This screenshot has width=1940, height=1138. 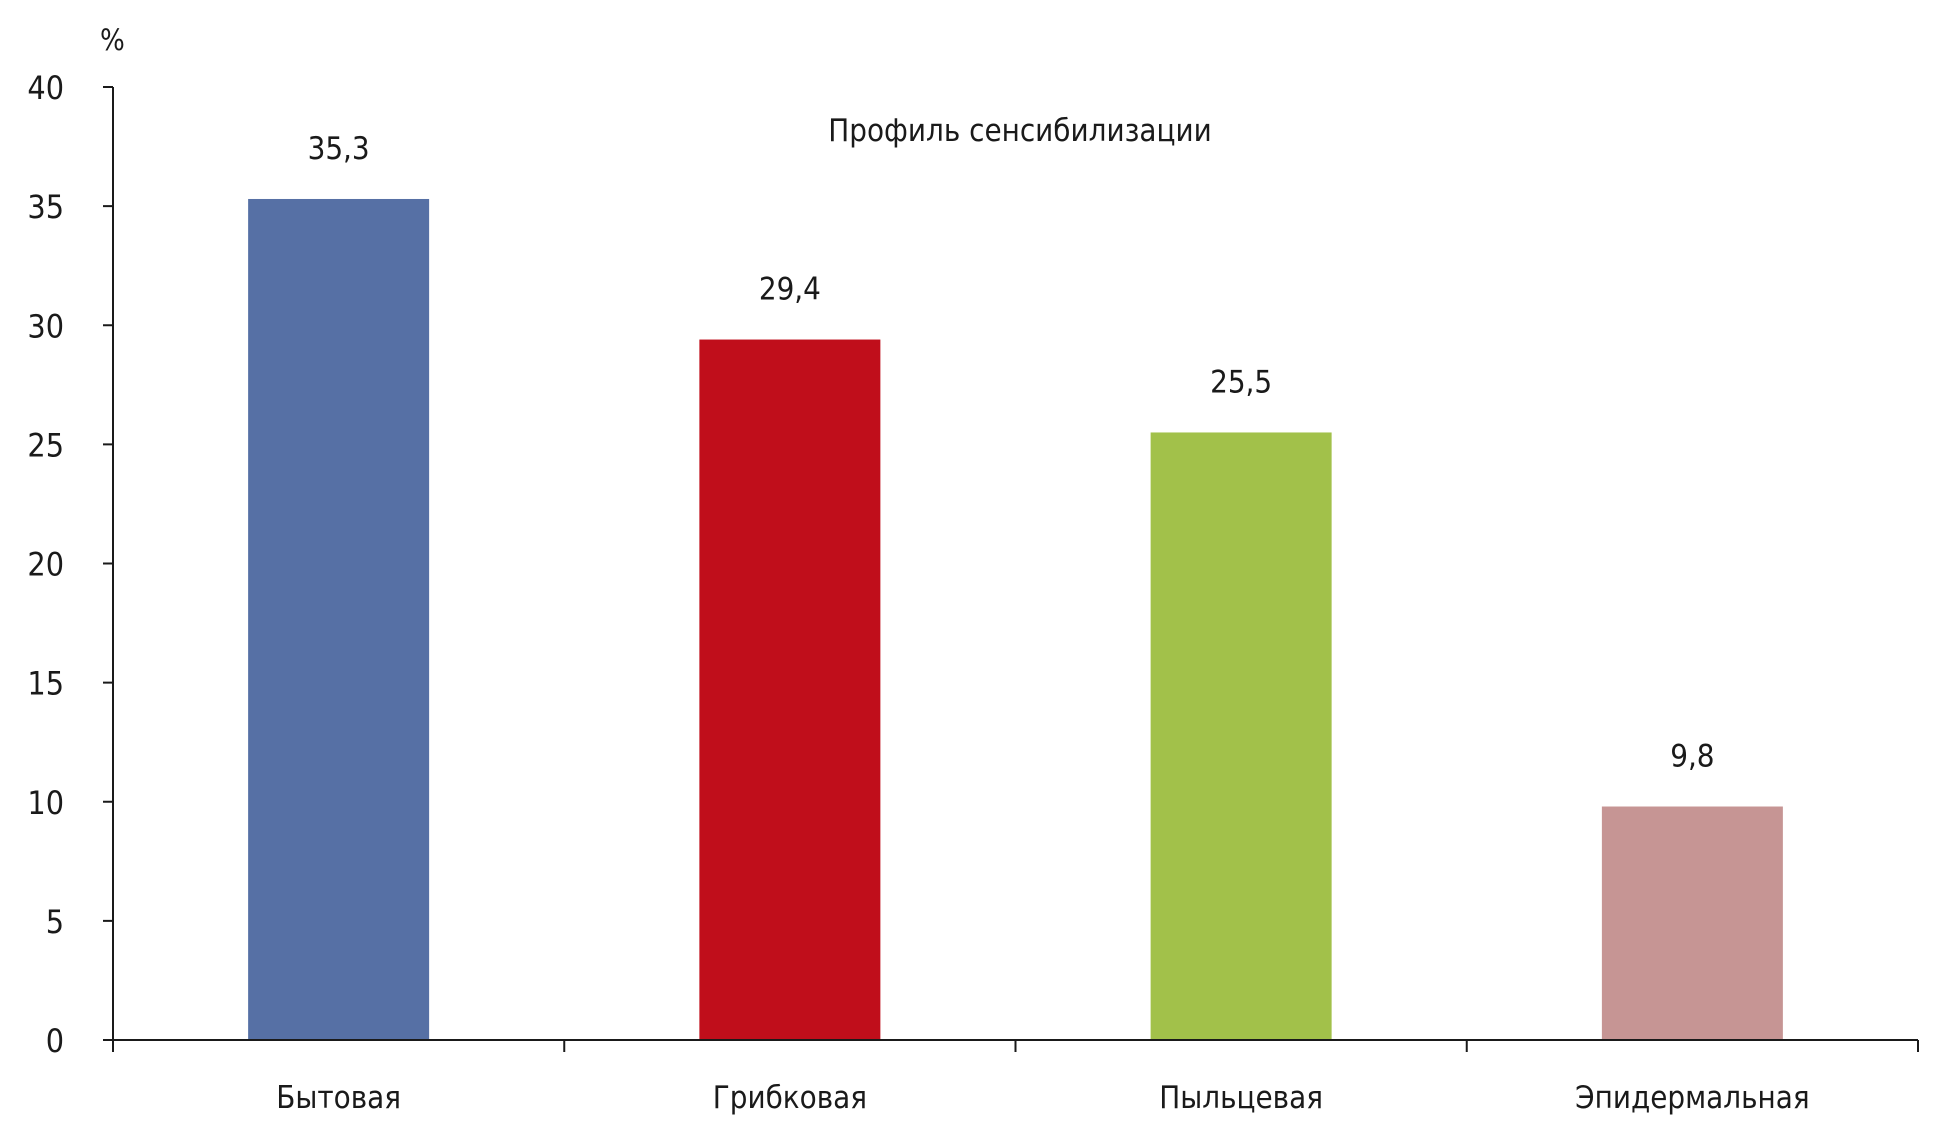 What do you see at coordinates (1692, 757) in the screenshot?
I see `bar-value-label-4: 9,8` at bounding box center [1692, 757].